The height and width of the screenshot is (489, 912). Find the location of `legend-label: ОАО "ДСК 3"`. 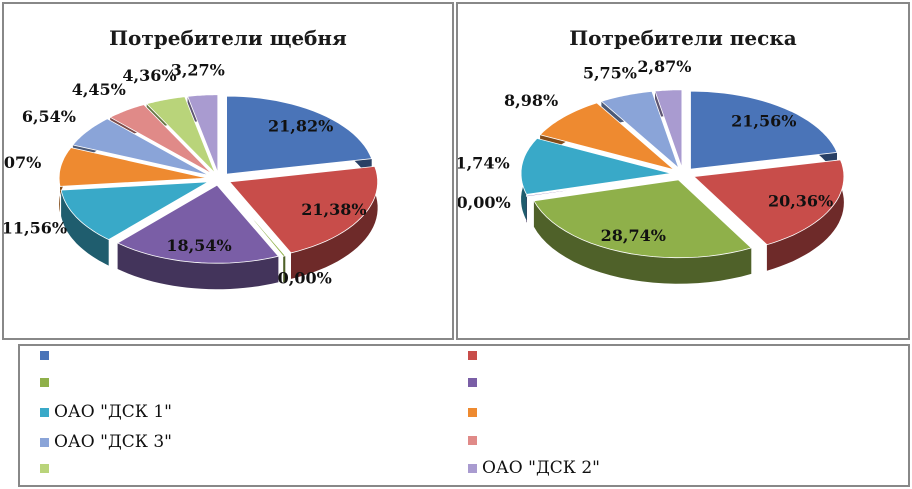

legend-label: ОАО "ДСК 3" is located at coordinates (113, 442).